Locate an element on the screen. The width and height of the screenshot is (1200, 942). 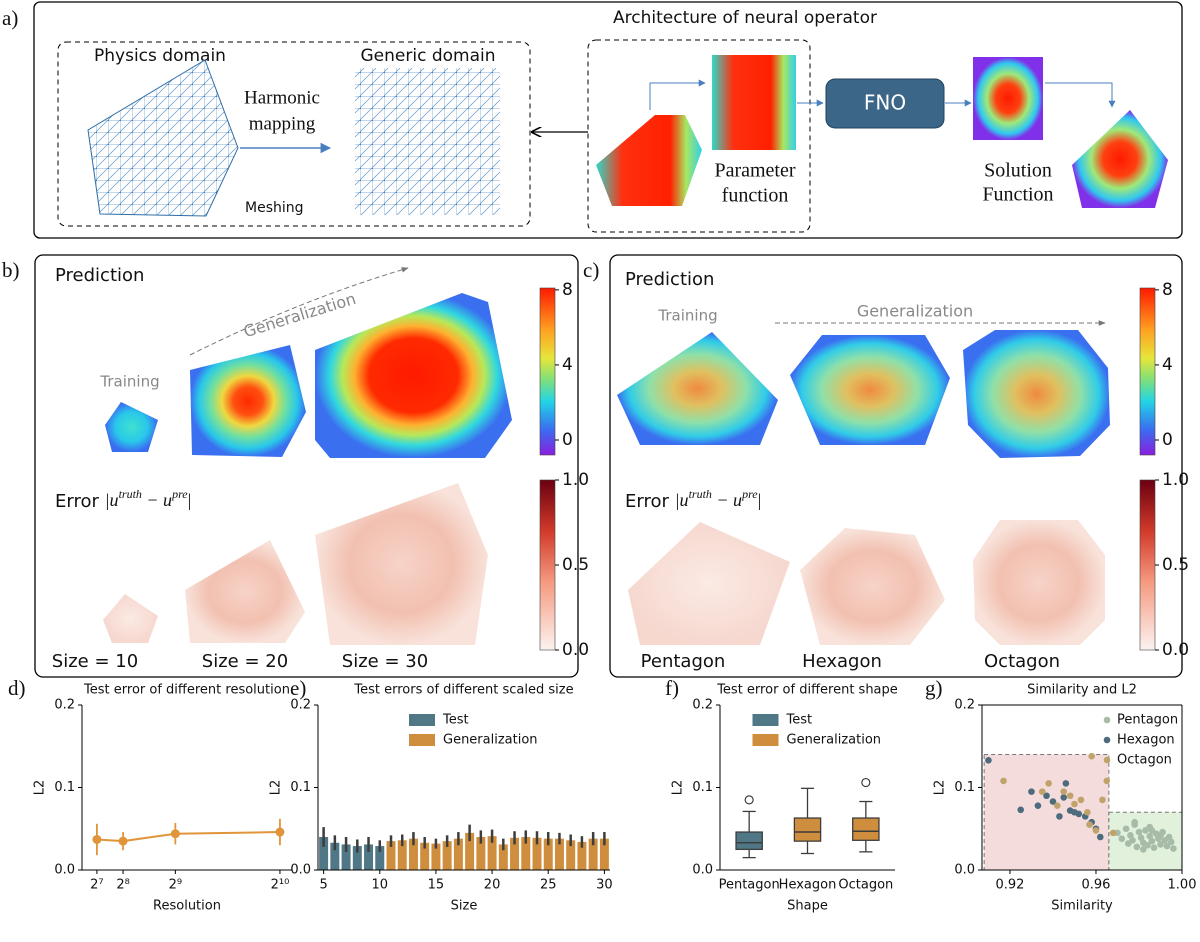
x-tick-label: 25 is located at coordinates (548, 885).